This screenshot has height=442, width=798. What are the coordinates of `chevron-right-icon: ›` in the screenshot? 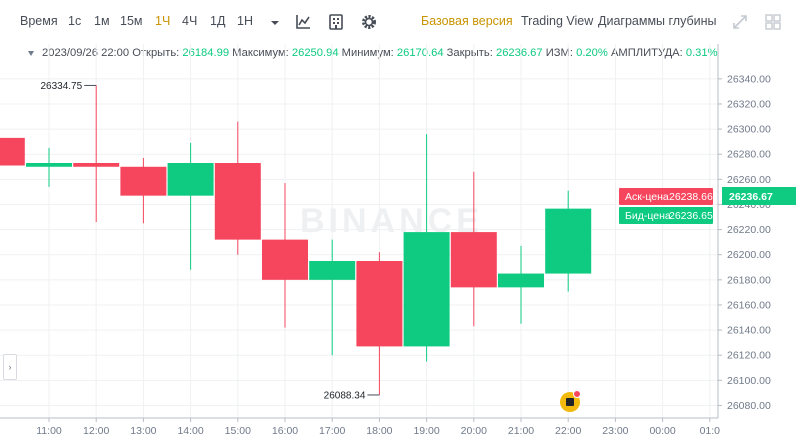 It's located at (10, 367).